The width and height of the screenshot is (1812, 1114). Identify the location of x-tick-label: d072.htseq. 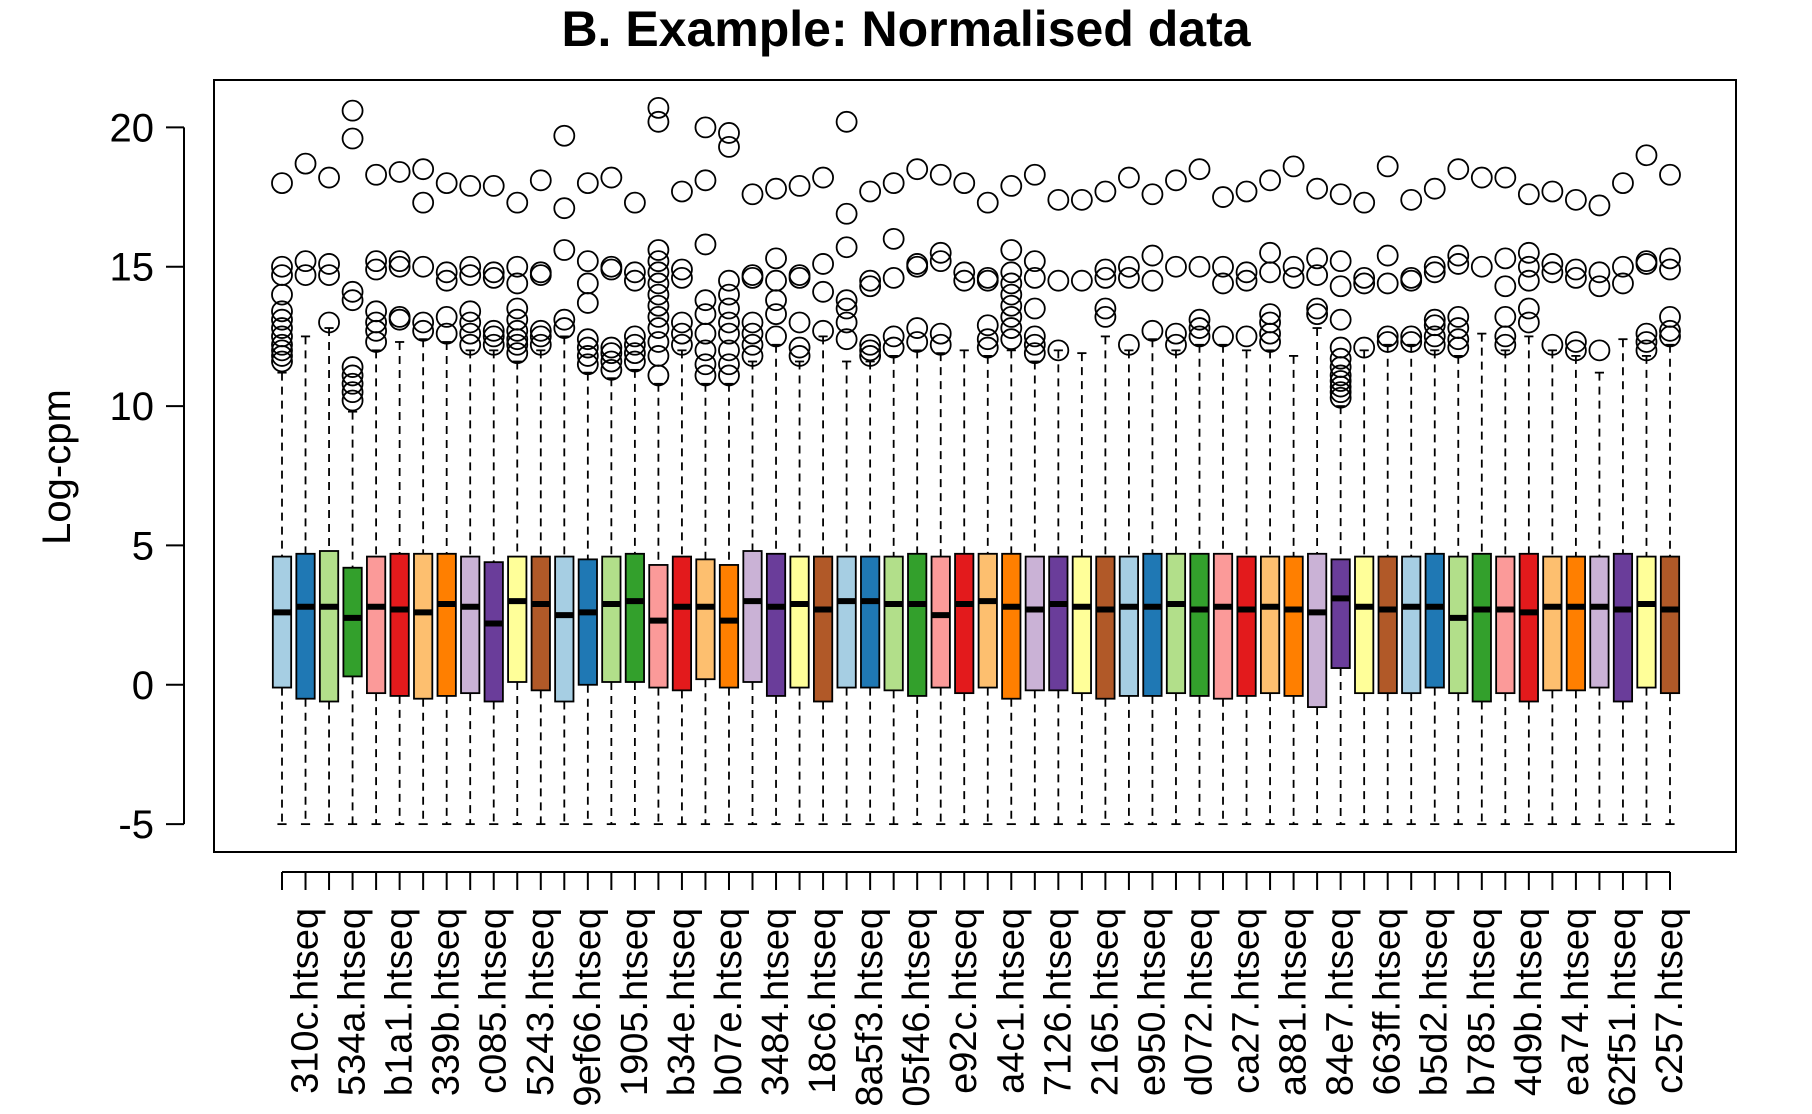
(1199, 1002).